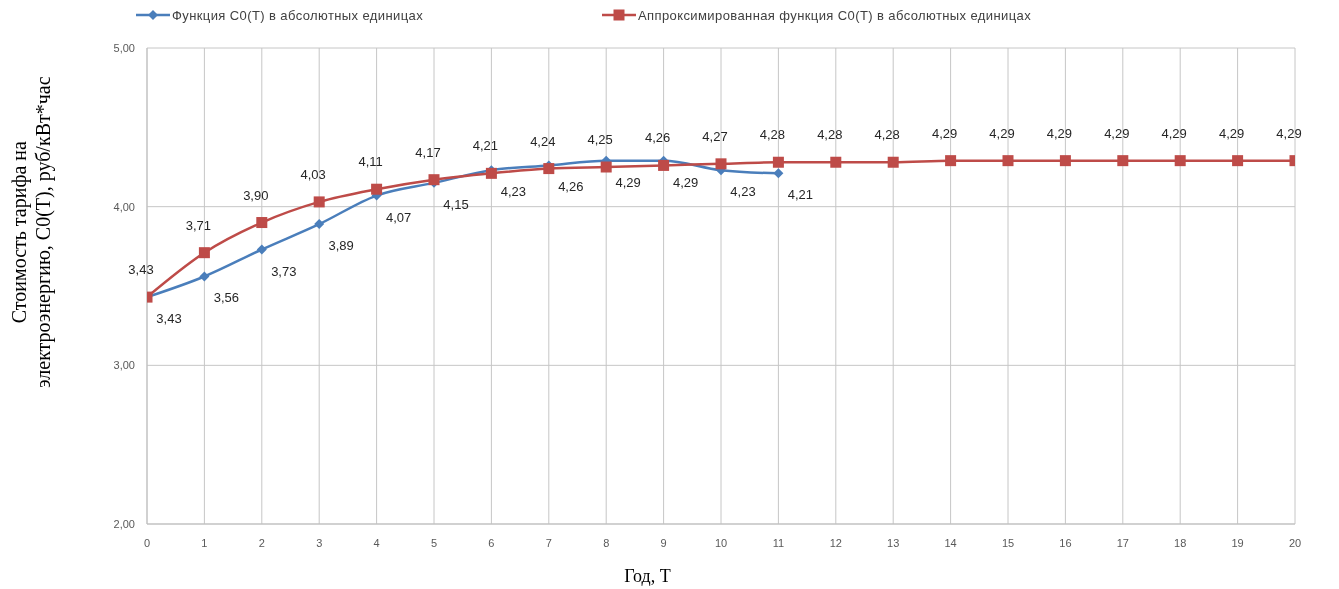  I want to click on data-label: 3,90, so click(256, 195).